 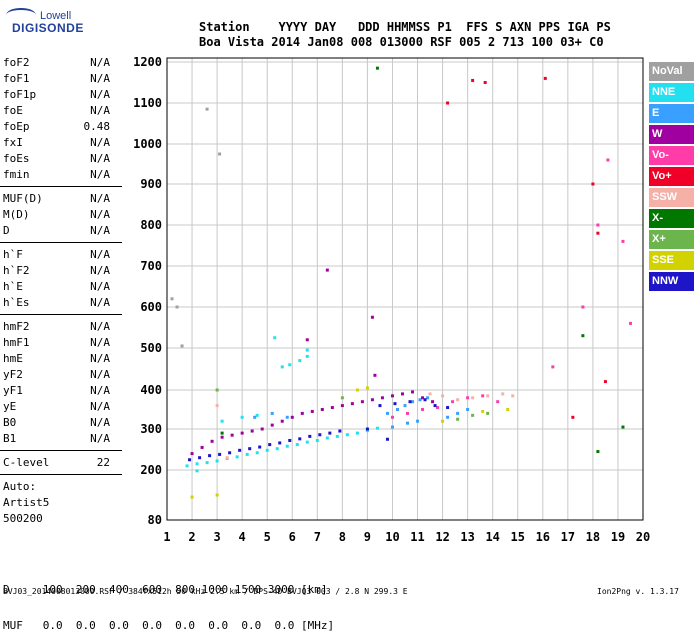 I want to click on legend-item-x: X+, so click(x=671, y=239).